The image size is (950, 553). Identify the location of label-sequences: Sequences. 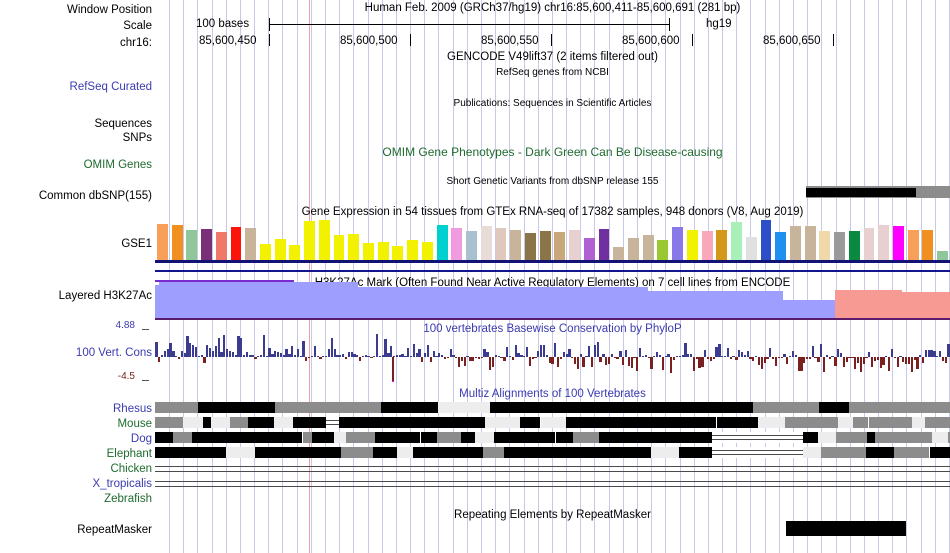
(123, 124).